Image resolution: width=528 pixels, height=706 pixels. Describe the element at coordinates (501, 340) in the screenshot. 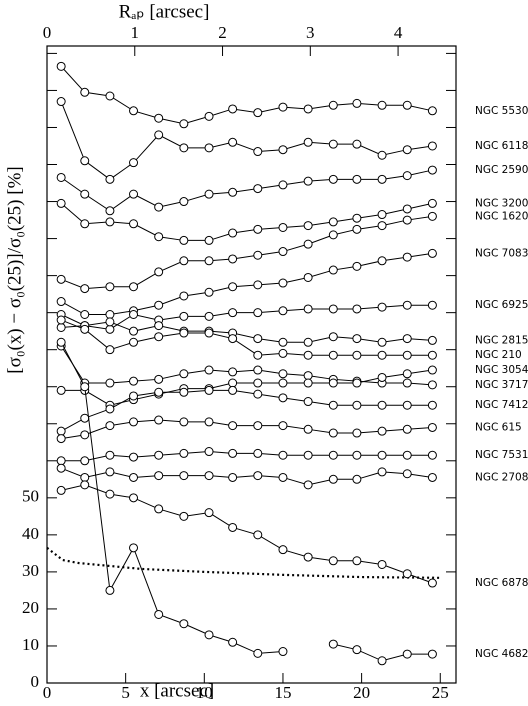

I see `series-label: NGC 2815` at that location.